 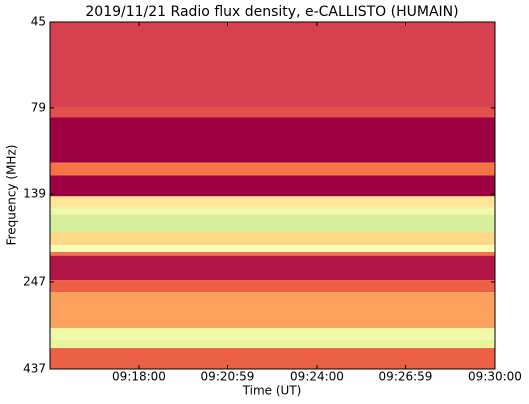 What do you see at coordinates (228, 377) in the screenshot?
I see `x-tick-label: 09:20:59` at bounding box center [228, 377].